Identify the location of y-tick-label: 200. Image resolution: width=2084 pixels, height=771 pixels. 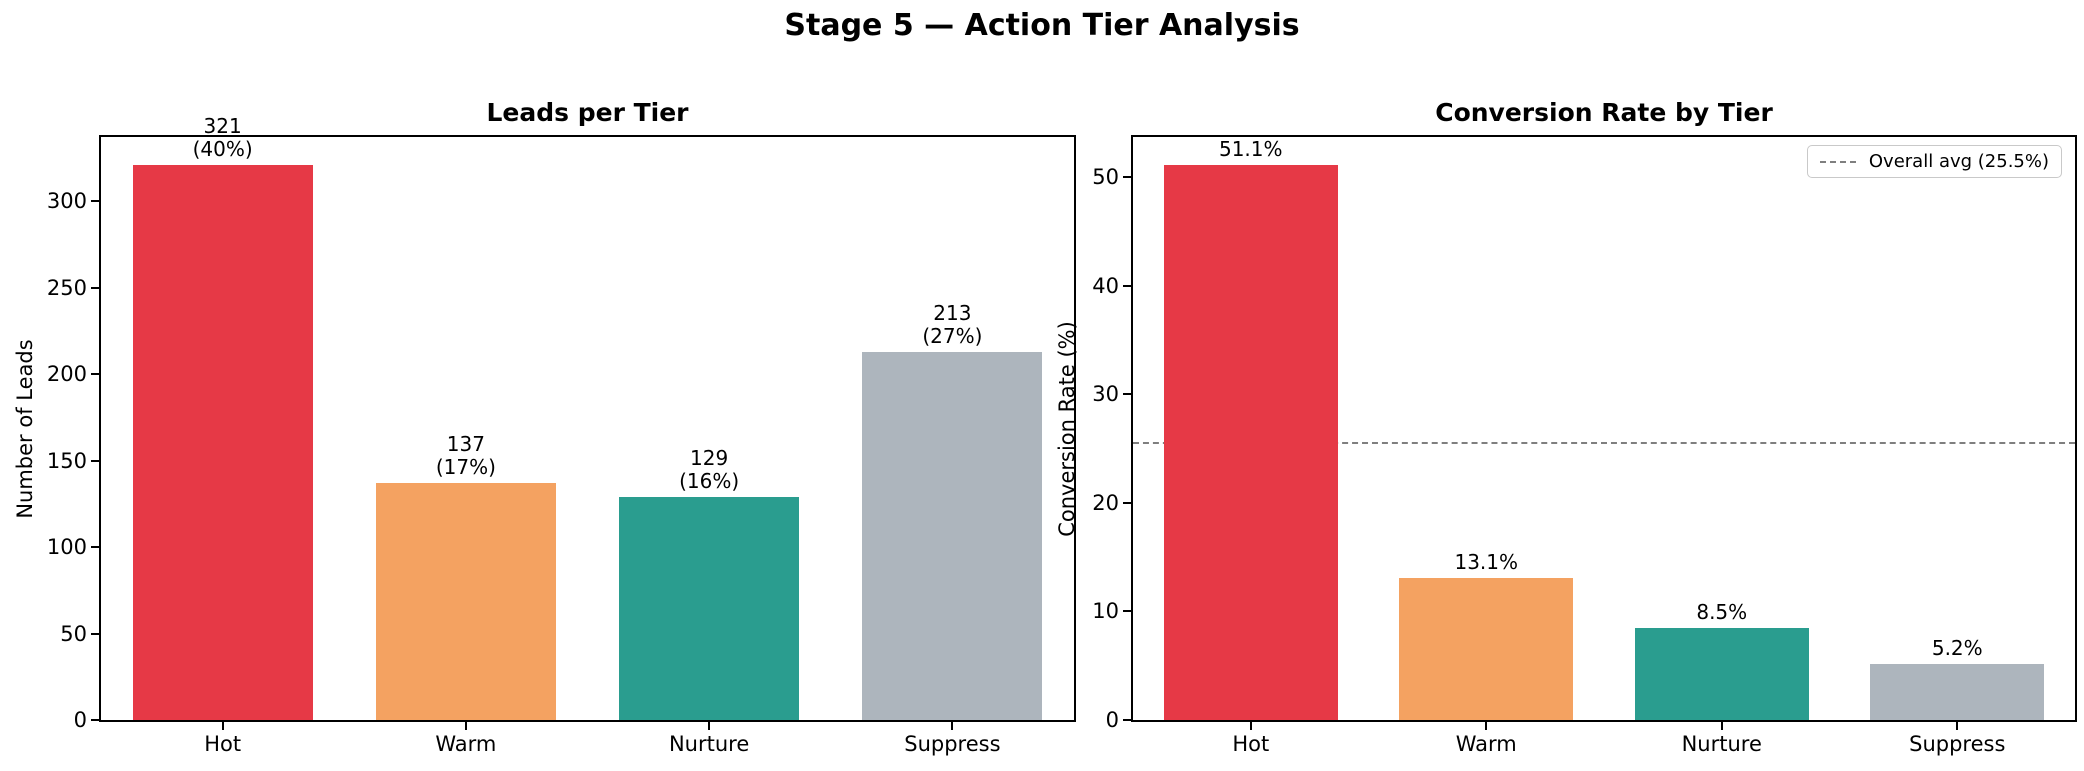
(66, 374).